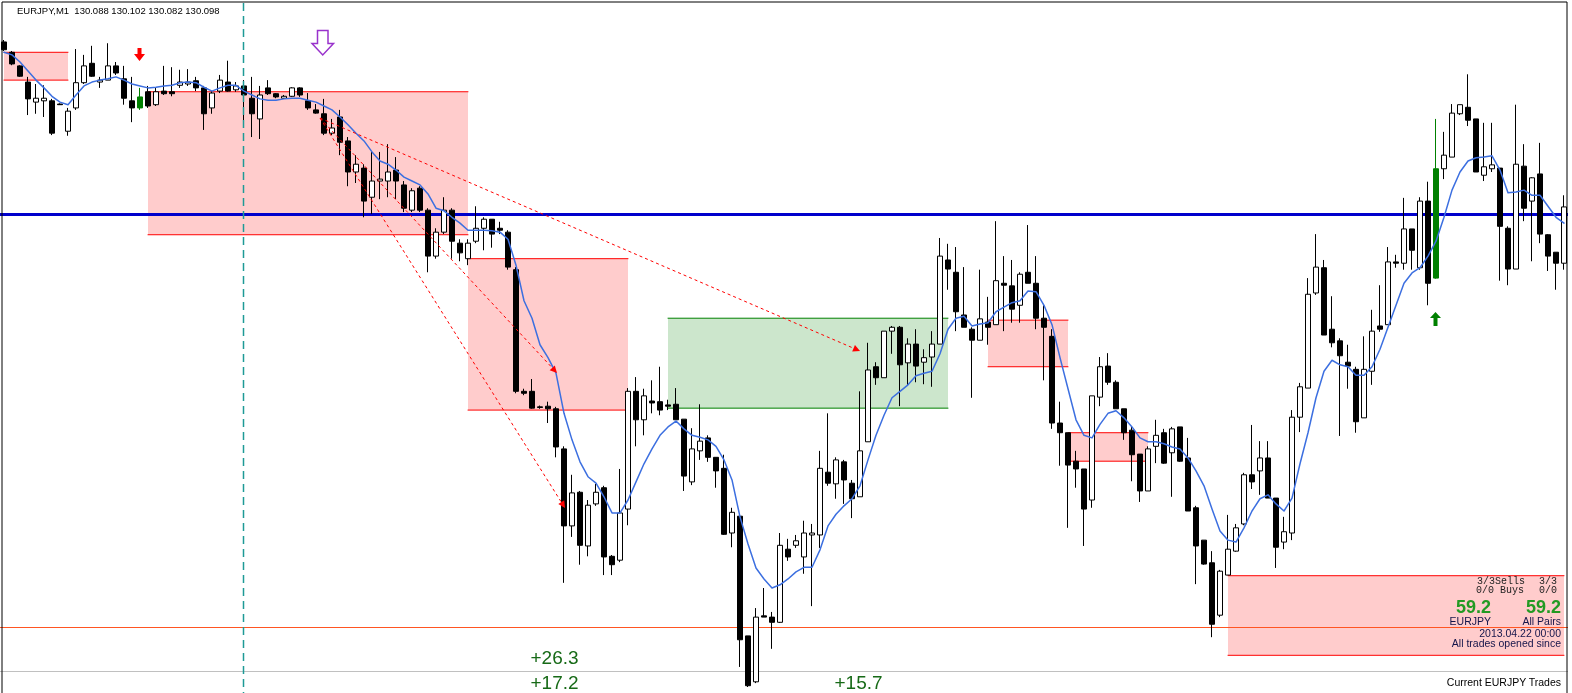  Describe the element at coordinates (1541, 620) in the screenshot. I see `annotation: All Pairs` at that location.